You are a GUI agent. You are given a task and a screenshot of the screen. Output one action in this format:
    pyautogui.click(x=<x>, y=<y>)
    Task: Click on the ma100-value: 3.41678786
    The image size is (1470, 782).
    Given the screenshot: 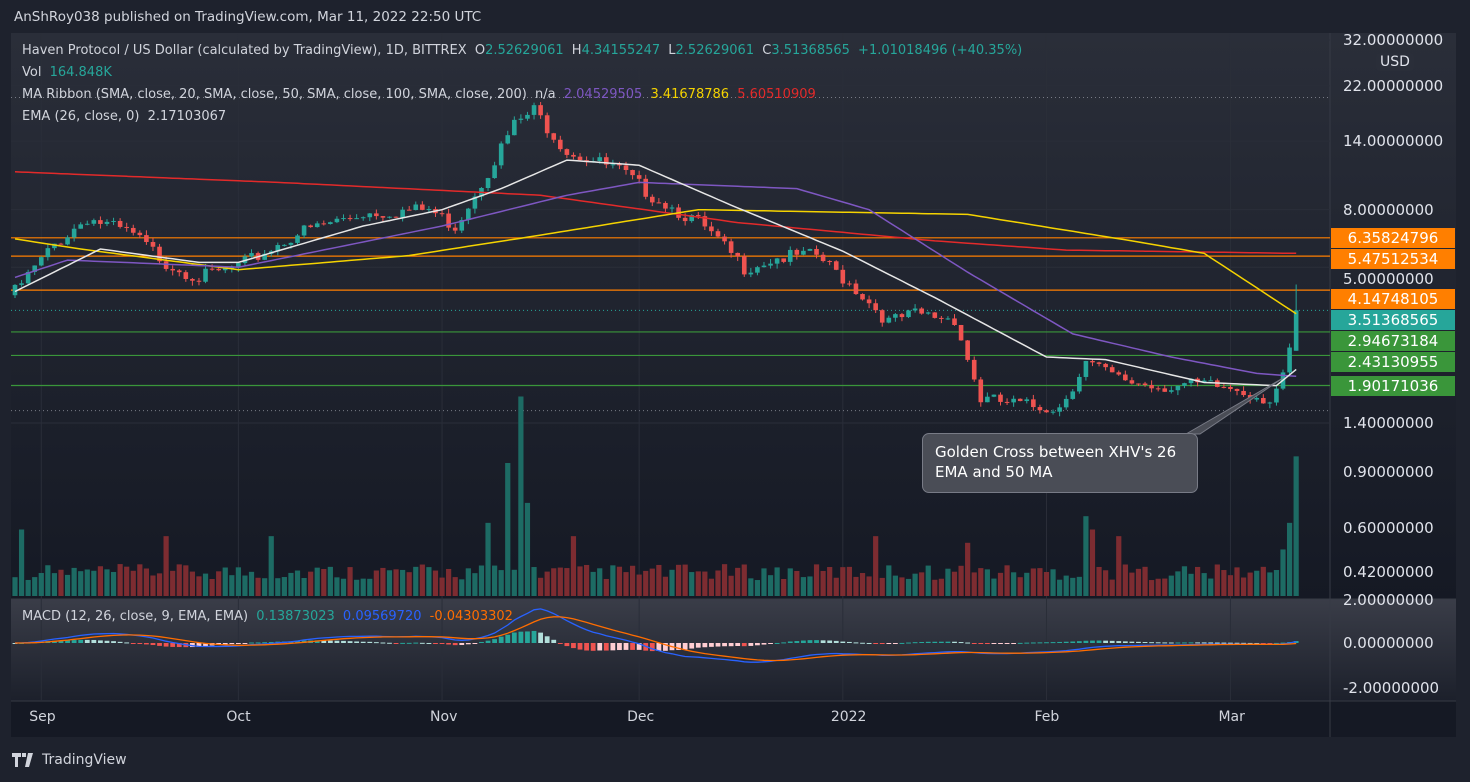 What is the action you would take?
    pyautogui.click(x=690, y=94)
    